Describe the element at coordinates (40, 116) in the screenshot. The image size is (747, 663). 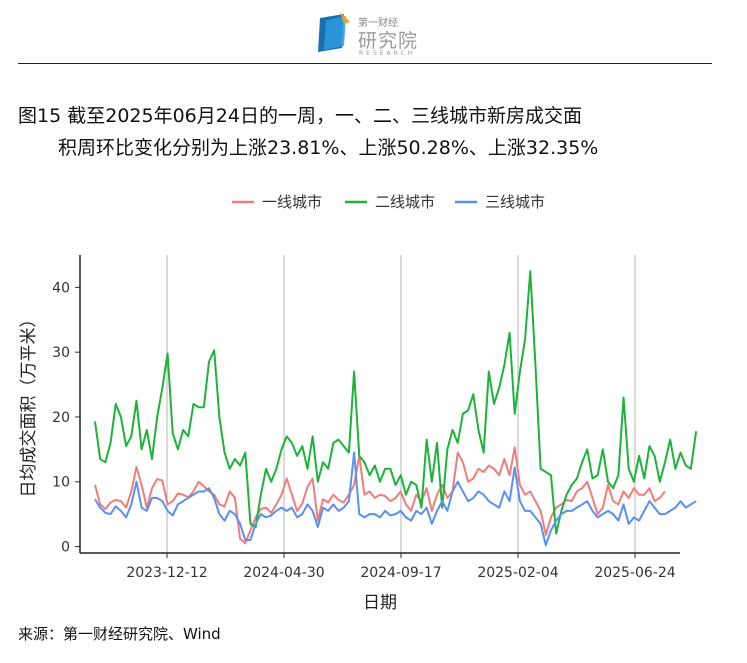
I see `figure-label: 图15` at that location.